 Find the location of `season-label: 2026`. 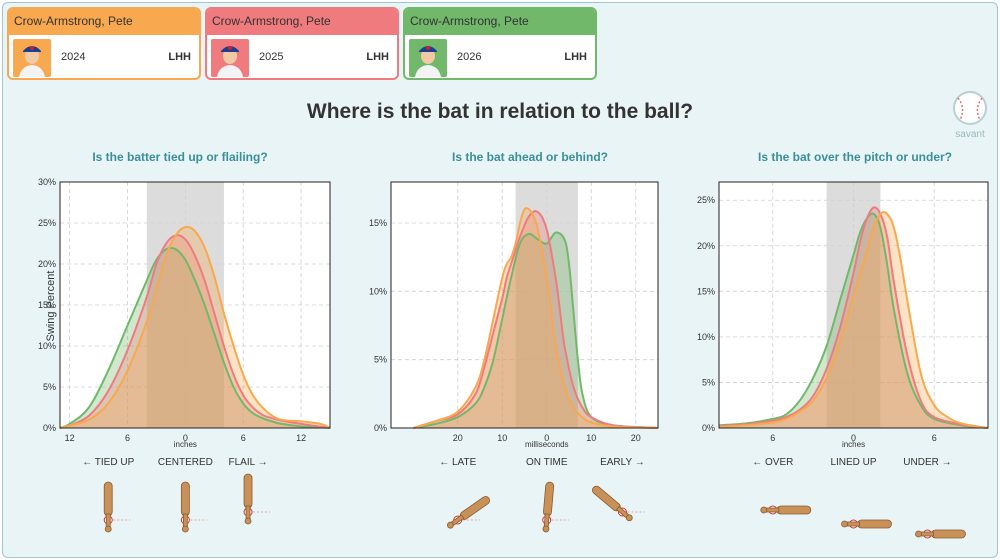

season-label: 2026 is located at coordinates (469, 57).